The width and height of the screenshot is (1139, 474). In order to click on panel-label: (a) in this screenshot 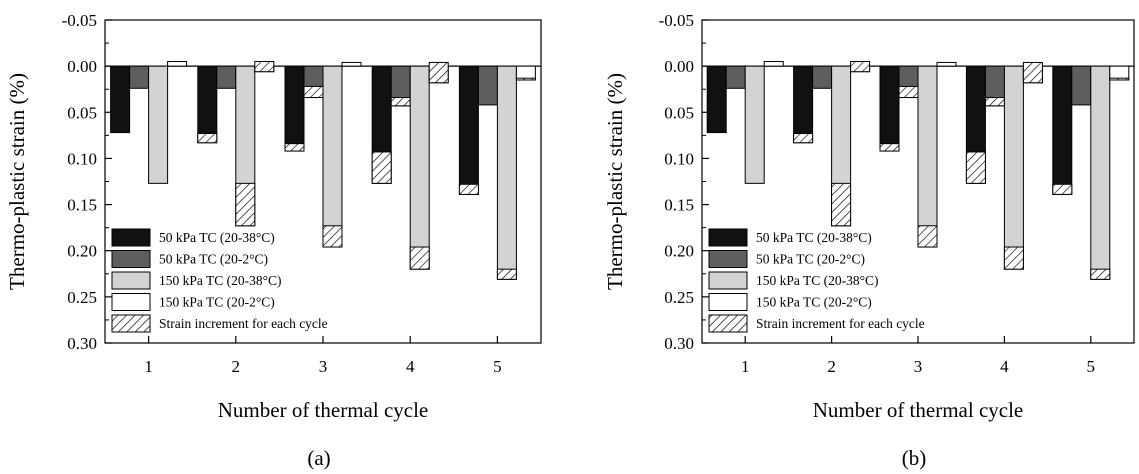, I will do `click(318, 458)`.